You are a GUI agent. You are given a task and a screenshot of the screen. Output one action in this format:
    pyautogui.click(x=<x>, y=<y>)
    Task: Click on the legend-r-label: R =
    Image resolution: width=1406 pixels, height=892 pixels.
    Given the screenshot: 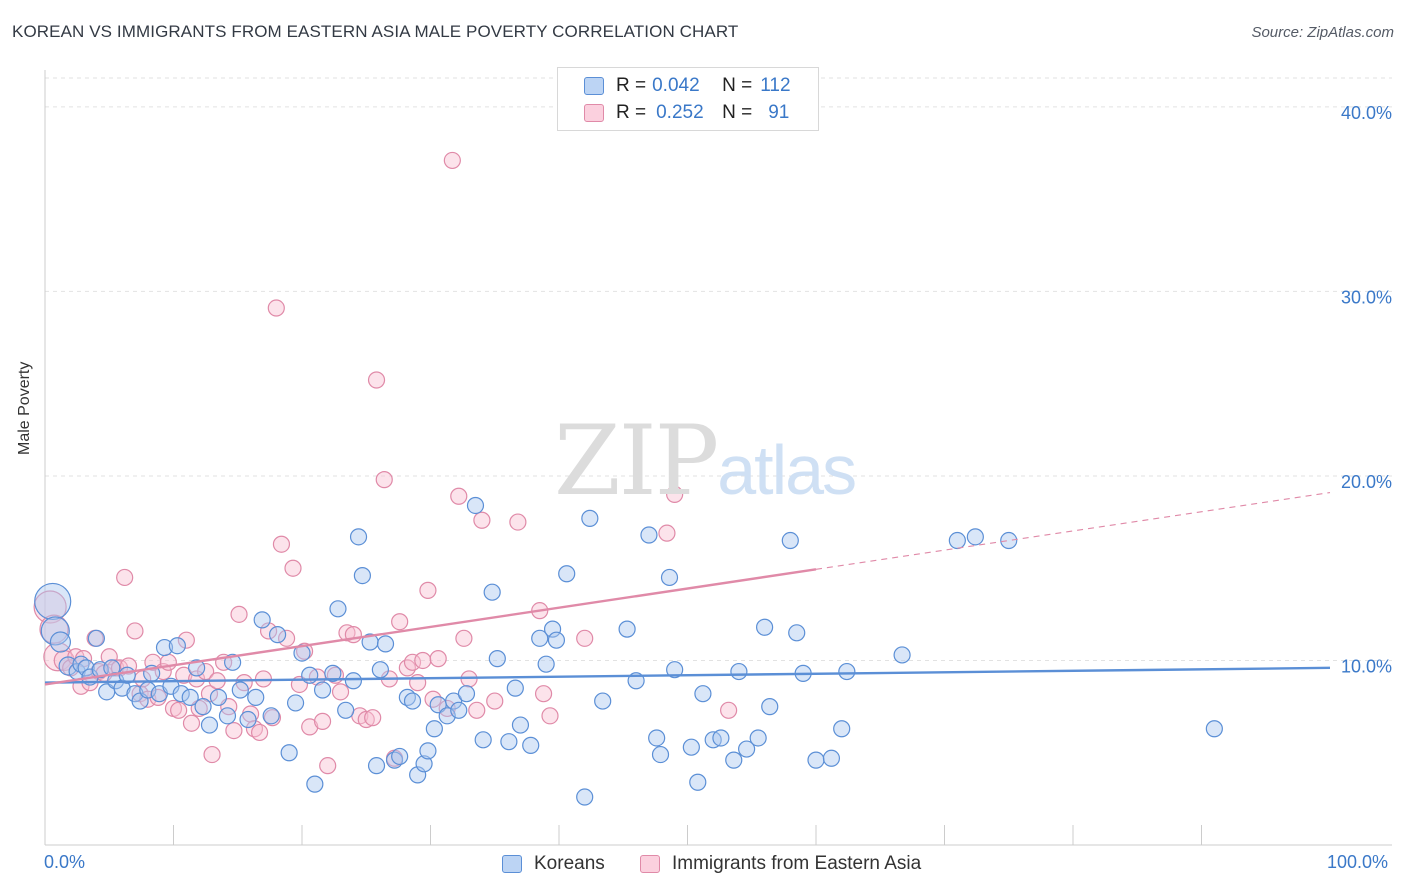 What is the action you would take?
    pyautogui.click(x=631, y=112)
    